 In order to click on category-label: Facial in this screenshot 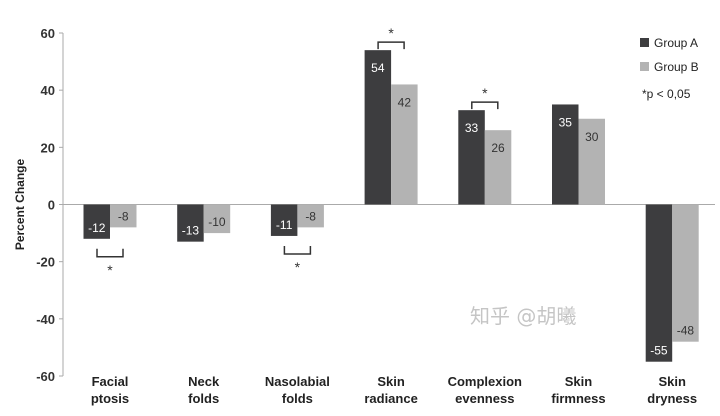, I will do `click(110, 381)`.